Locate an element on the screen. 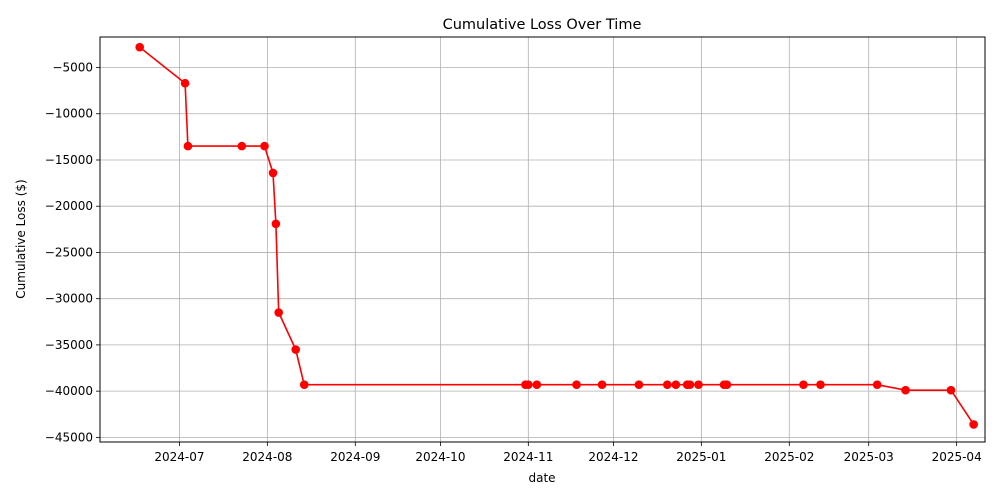 The width and height of the screenshot is (1000, 500). x-tick-label: 2025-01 is located at coordinates (701, 457).